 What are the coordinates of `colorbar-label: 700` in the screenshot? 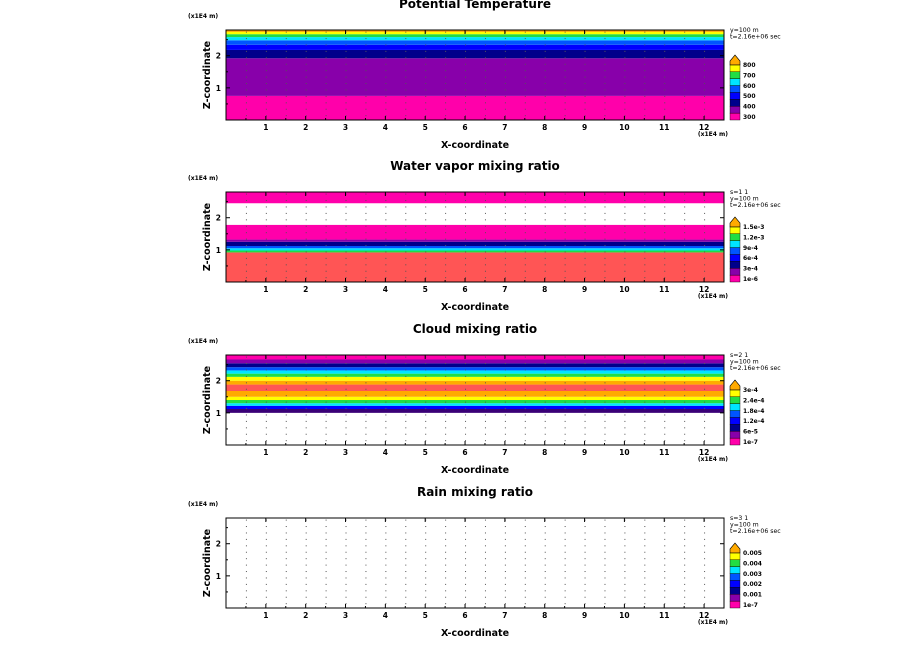 It's located at (749, 75).